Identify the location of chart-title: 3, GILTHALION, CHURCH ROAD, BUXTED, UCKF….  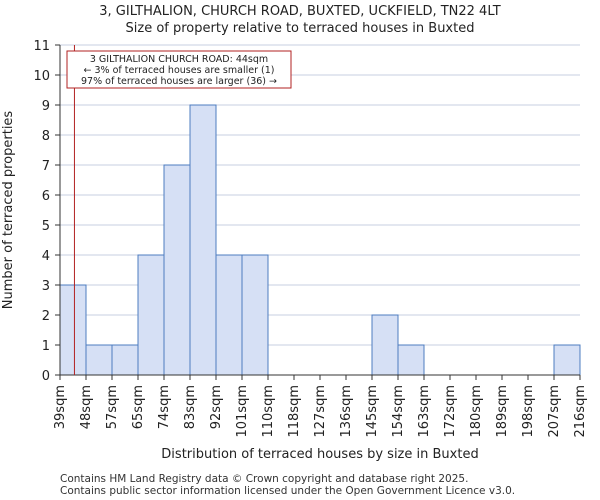
(300, 11).